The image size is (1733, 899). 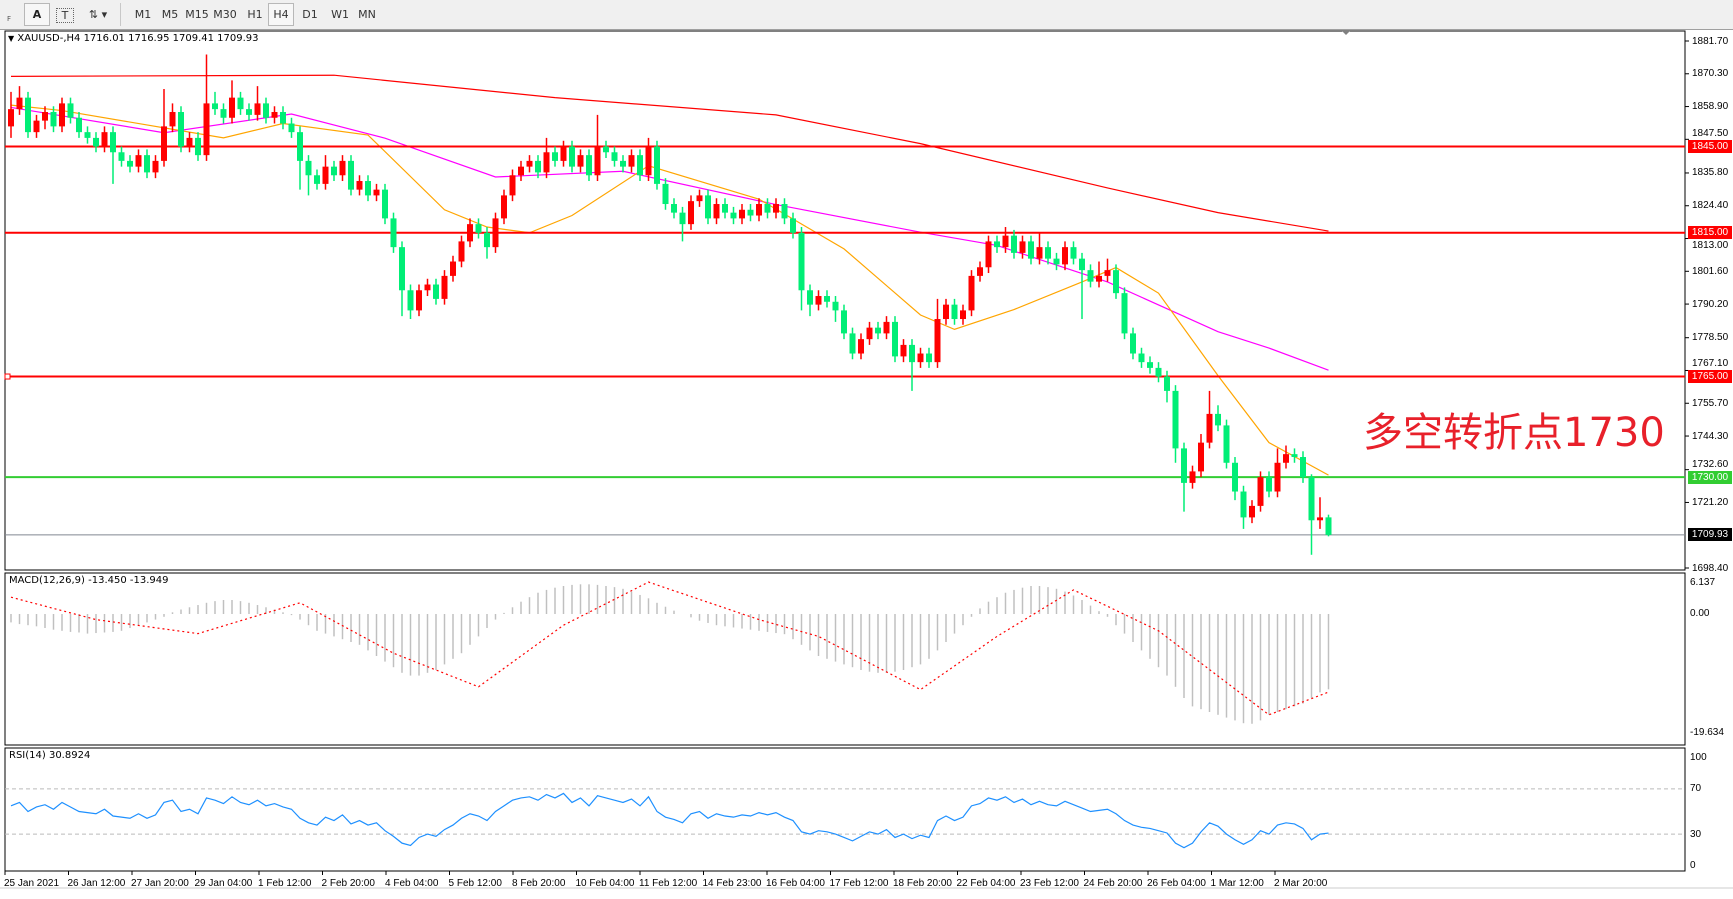 I want to click on text-label-tool-button: T, so click(x=65, y=15).